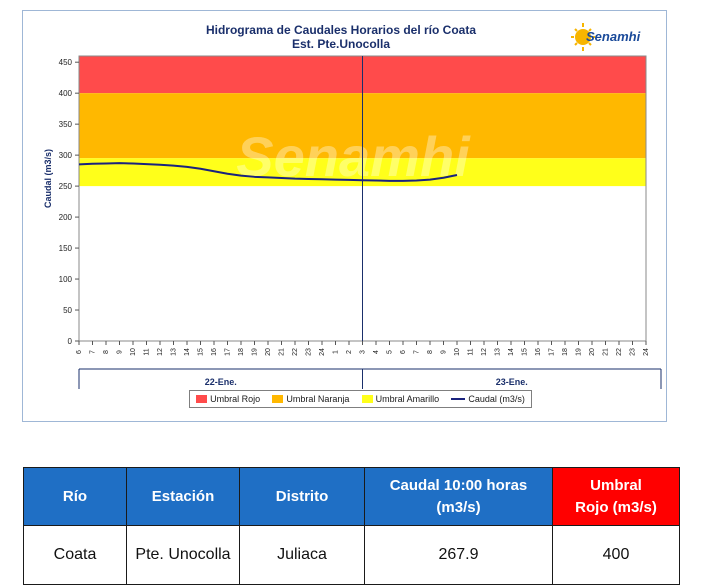  Describe the element at coordinates (619, 352) in the screenshot. I see `x-tick-label-40: 22` at that location.